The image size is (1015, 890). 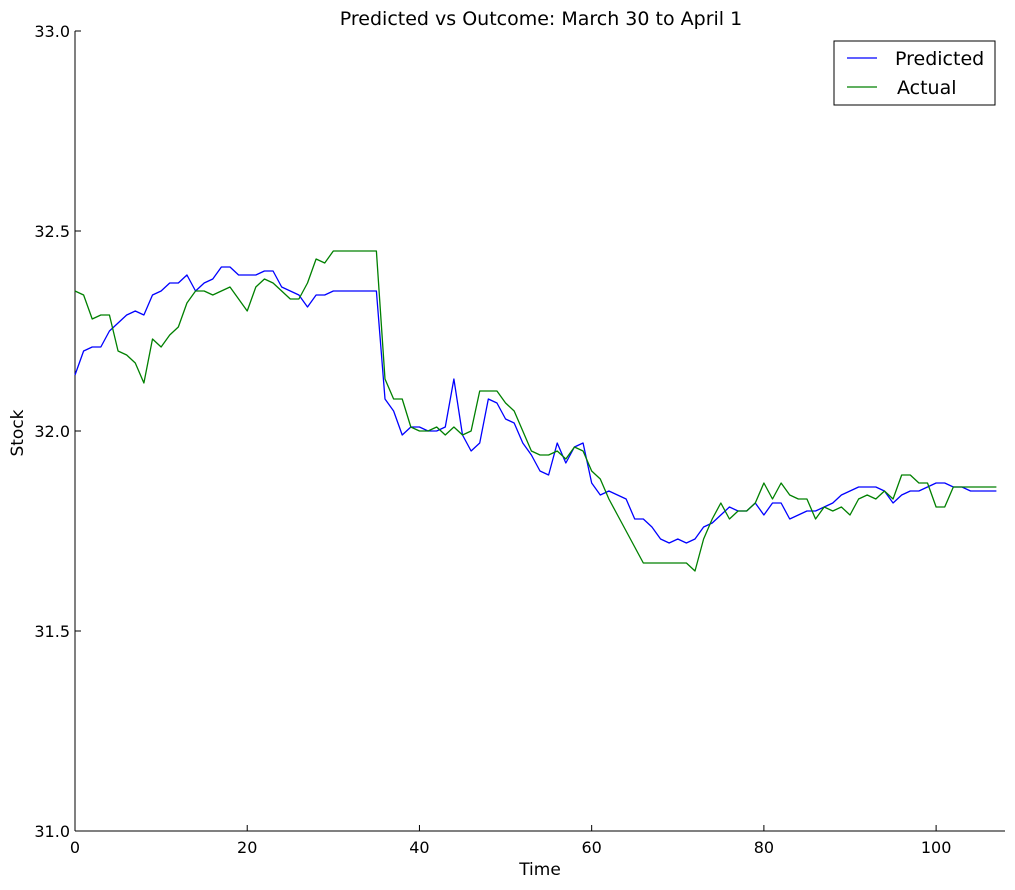 I want to click on legend-box, so click(x=914, y=73).